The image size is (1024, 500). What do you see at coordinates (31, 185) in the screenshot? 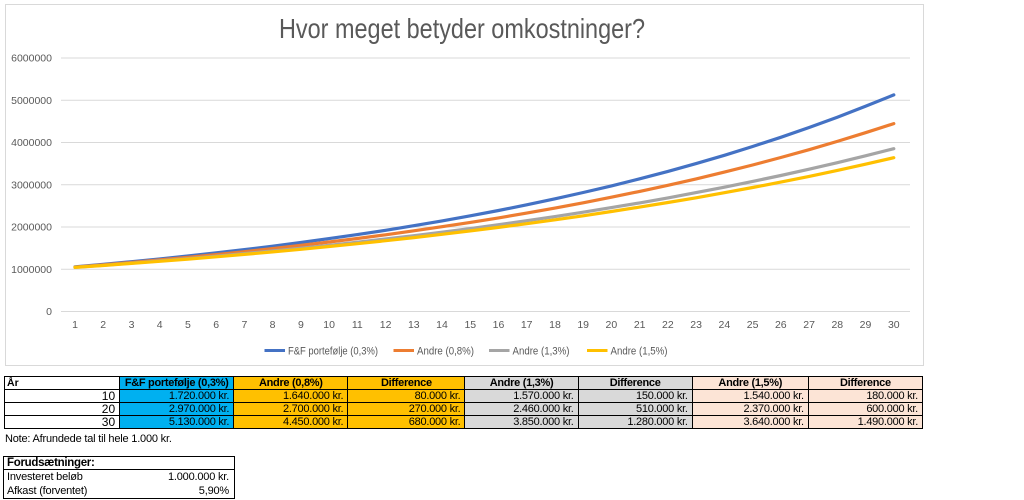
I see `svg-text: 3000000` at bounding box center [31, 185].